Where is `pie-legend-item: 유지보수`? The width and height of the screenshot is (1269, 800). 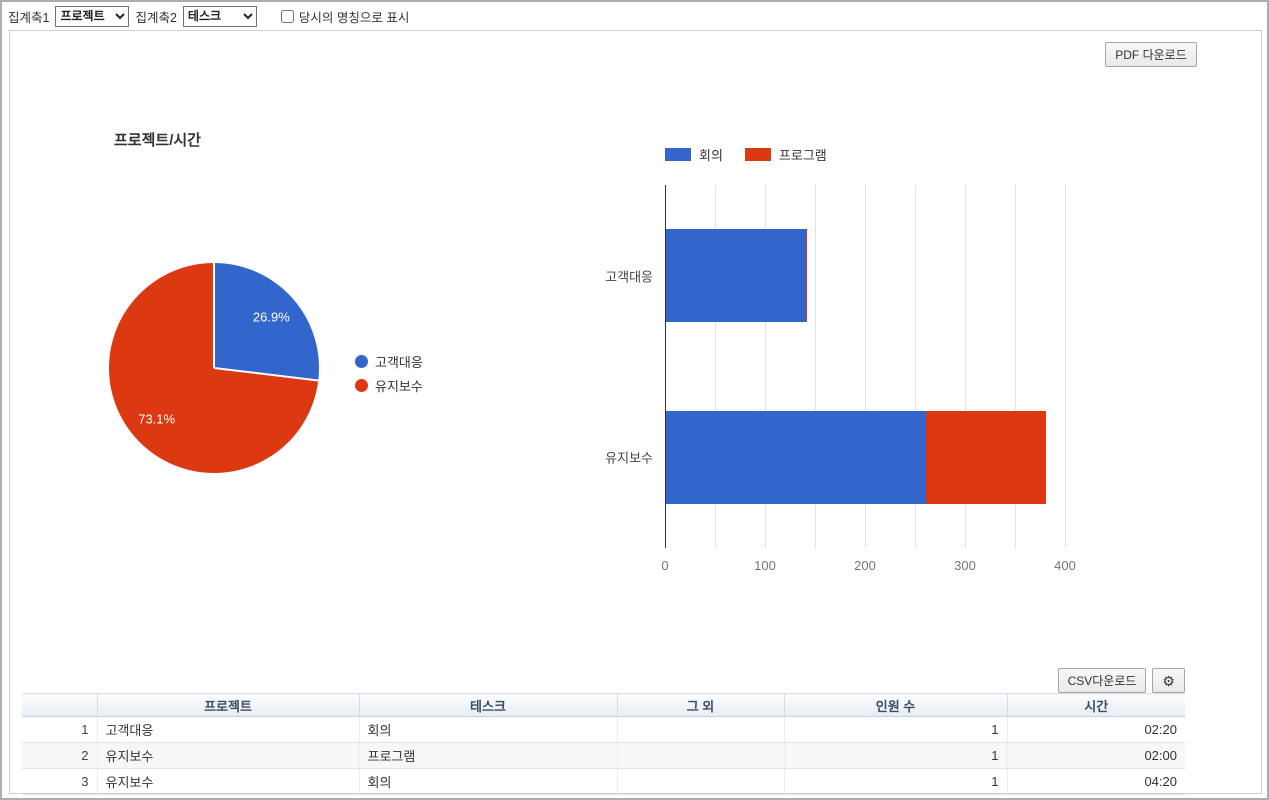 pie-legend-item: 유지보수 is located at coordinates (389, 385).